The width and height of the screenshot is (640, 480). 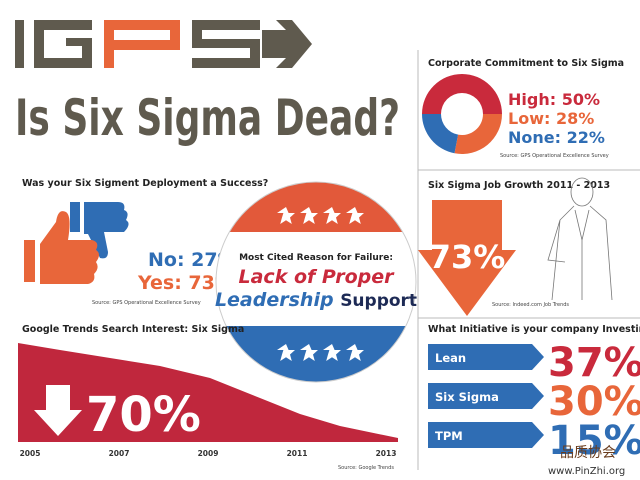 I want to click on main-title: Is Six Sigma Dead?, so click(x=207, y=118).